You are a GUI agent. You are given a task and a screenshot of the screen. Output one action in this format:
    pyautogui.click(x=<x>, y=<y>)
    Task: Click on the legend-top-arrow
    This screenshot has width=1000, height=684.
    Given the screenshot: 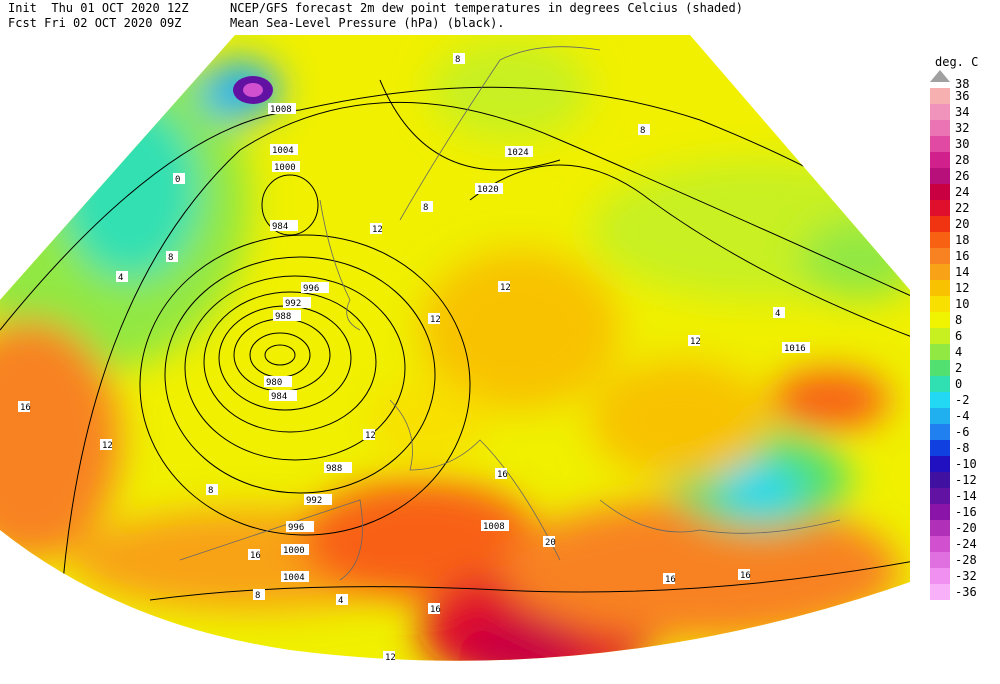 What is the action you would take?
    pyautogui.click(x=940, y=76)
    